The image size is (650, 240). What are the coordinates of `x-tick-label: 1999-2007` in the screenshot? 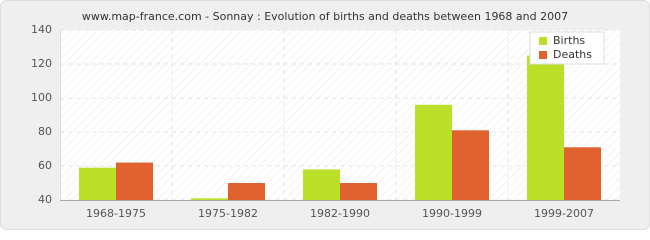 It's located at (564, 213).